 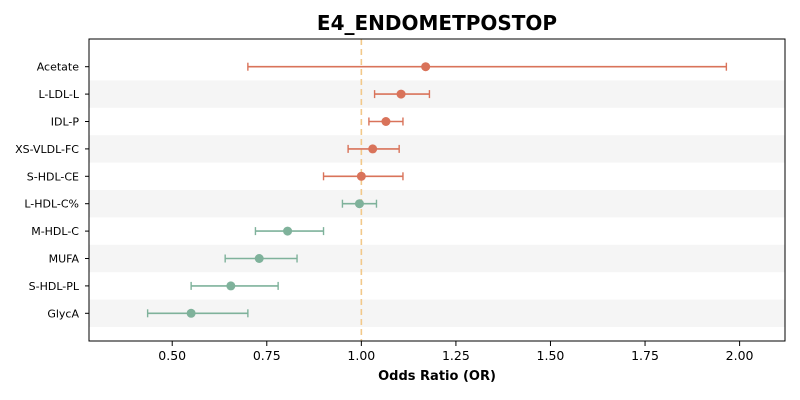 What do you see at coordinates (267, 355) in the screenshot?
I see `x-tick-label: 0.75` at bounding box center [267, 355].